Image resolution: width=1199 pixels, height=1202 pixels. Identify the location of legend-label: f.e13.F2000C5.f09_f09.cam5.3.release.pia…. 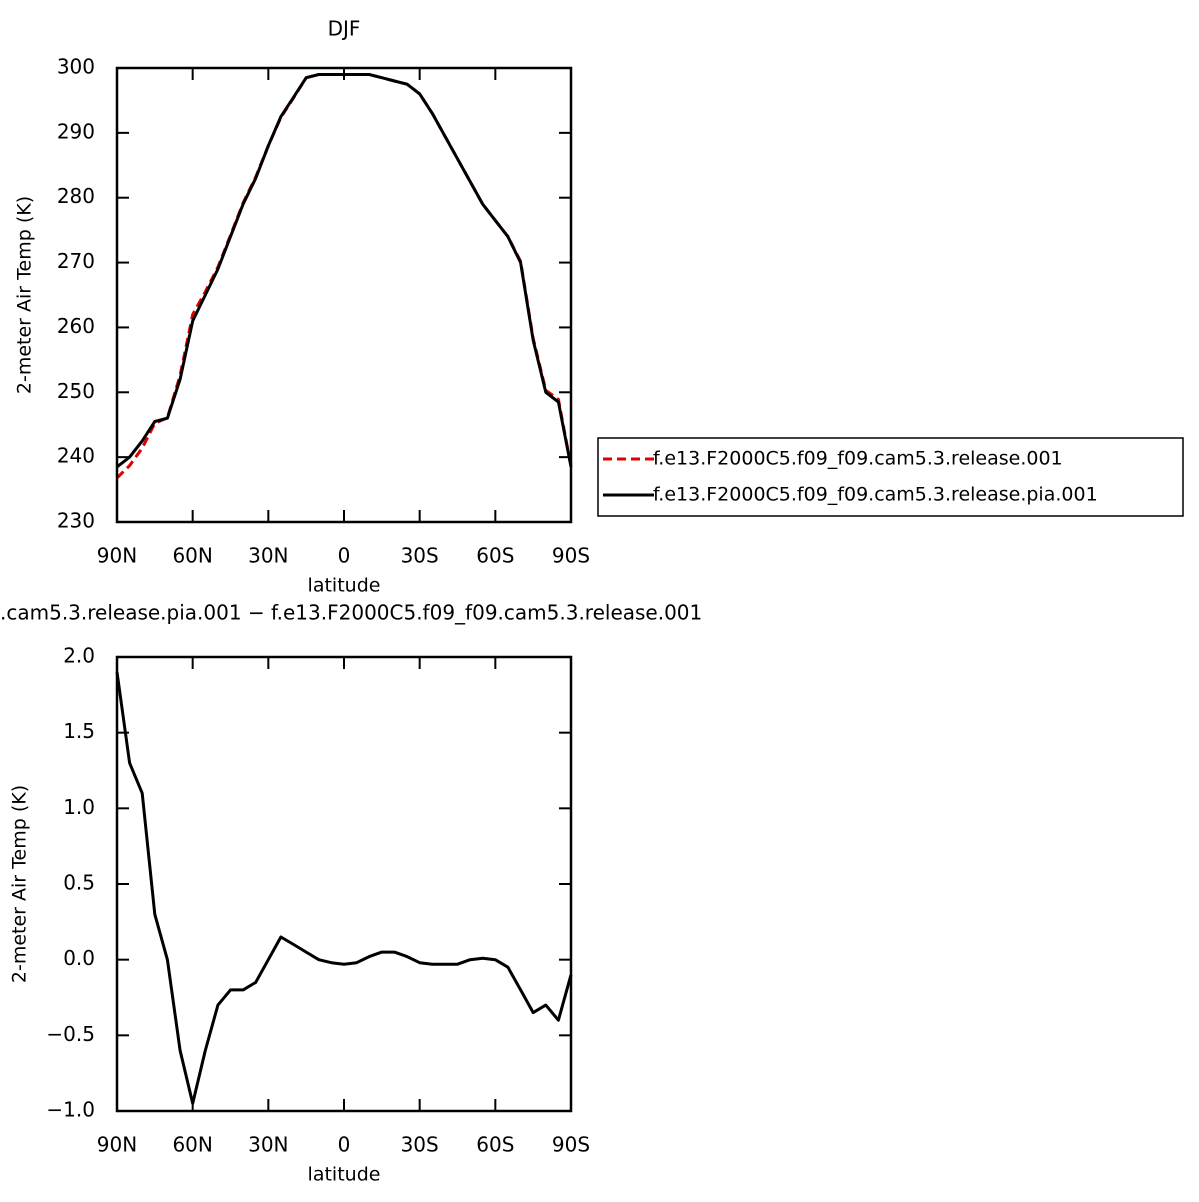
(875, 495).